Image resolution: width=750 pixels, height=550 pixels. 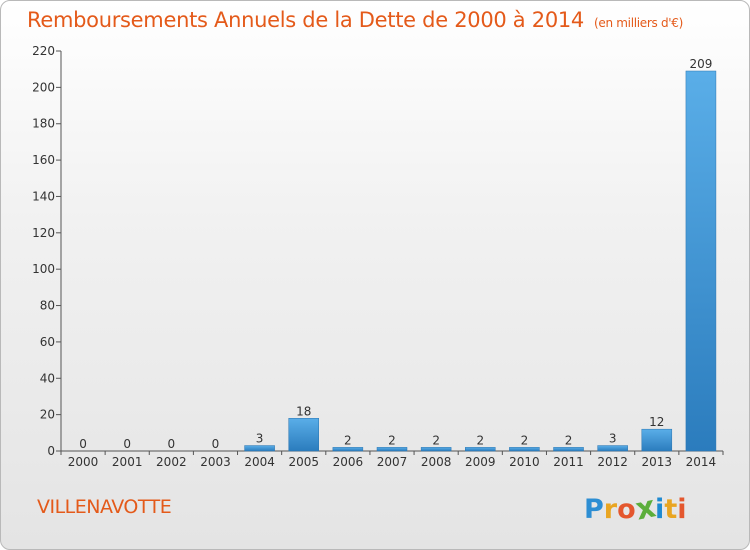 I want to click on proxiti-logo: Proxiti, so click(x=635, y=508).